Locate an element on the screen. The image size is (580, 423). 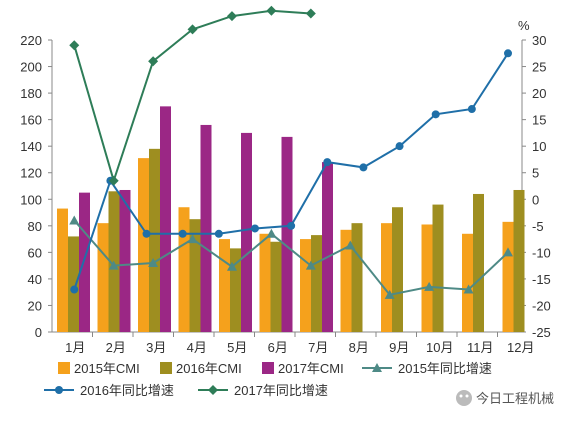
x-tick-label: 1月 is located at coordinates (75, 347).